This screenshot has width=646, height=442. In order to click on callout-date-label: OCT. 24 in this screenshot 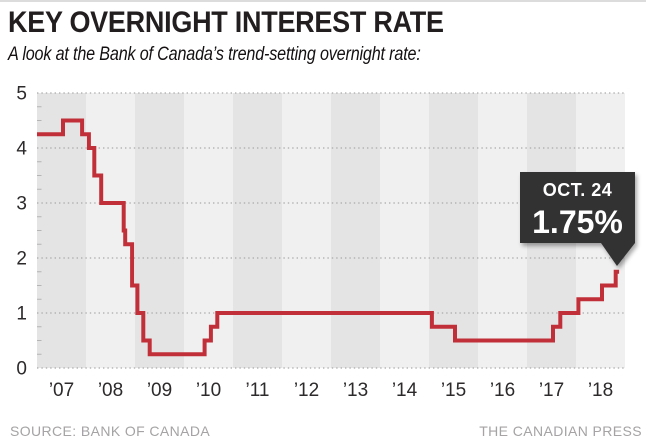, I will do `click(578, 190)`.